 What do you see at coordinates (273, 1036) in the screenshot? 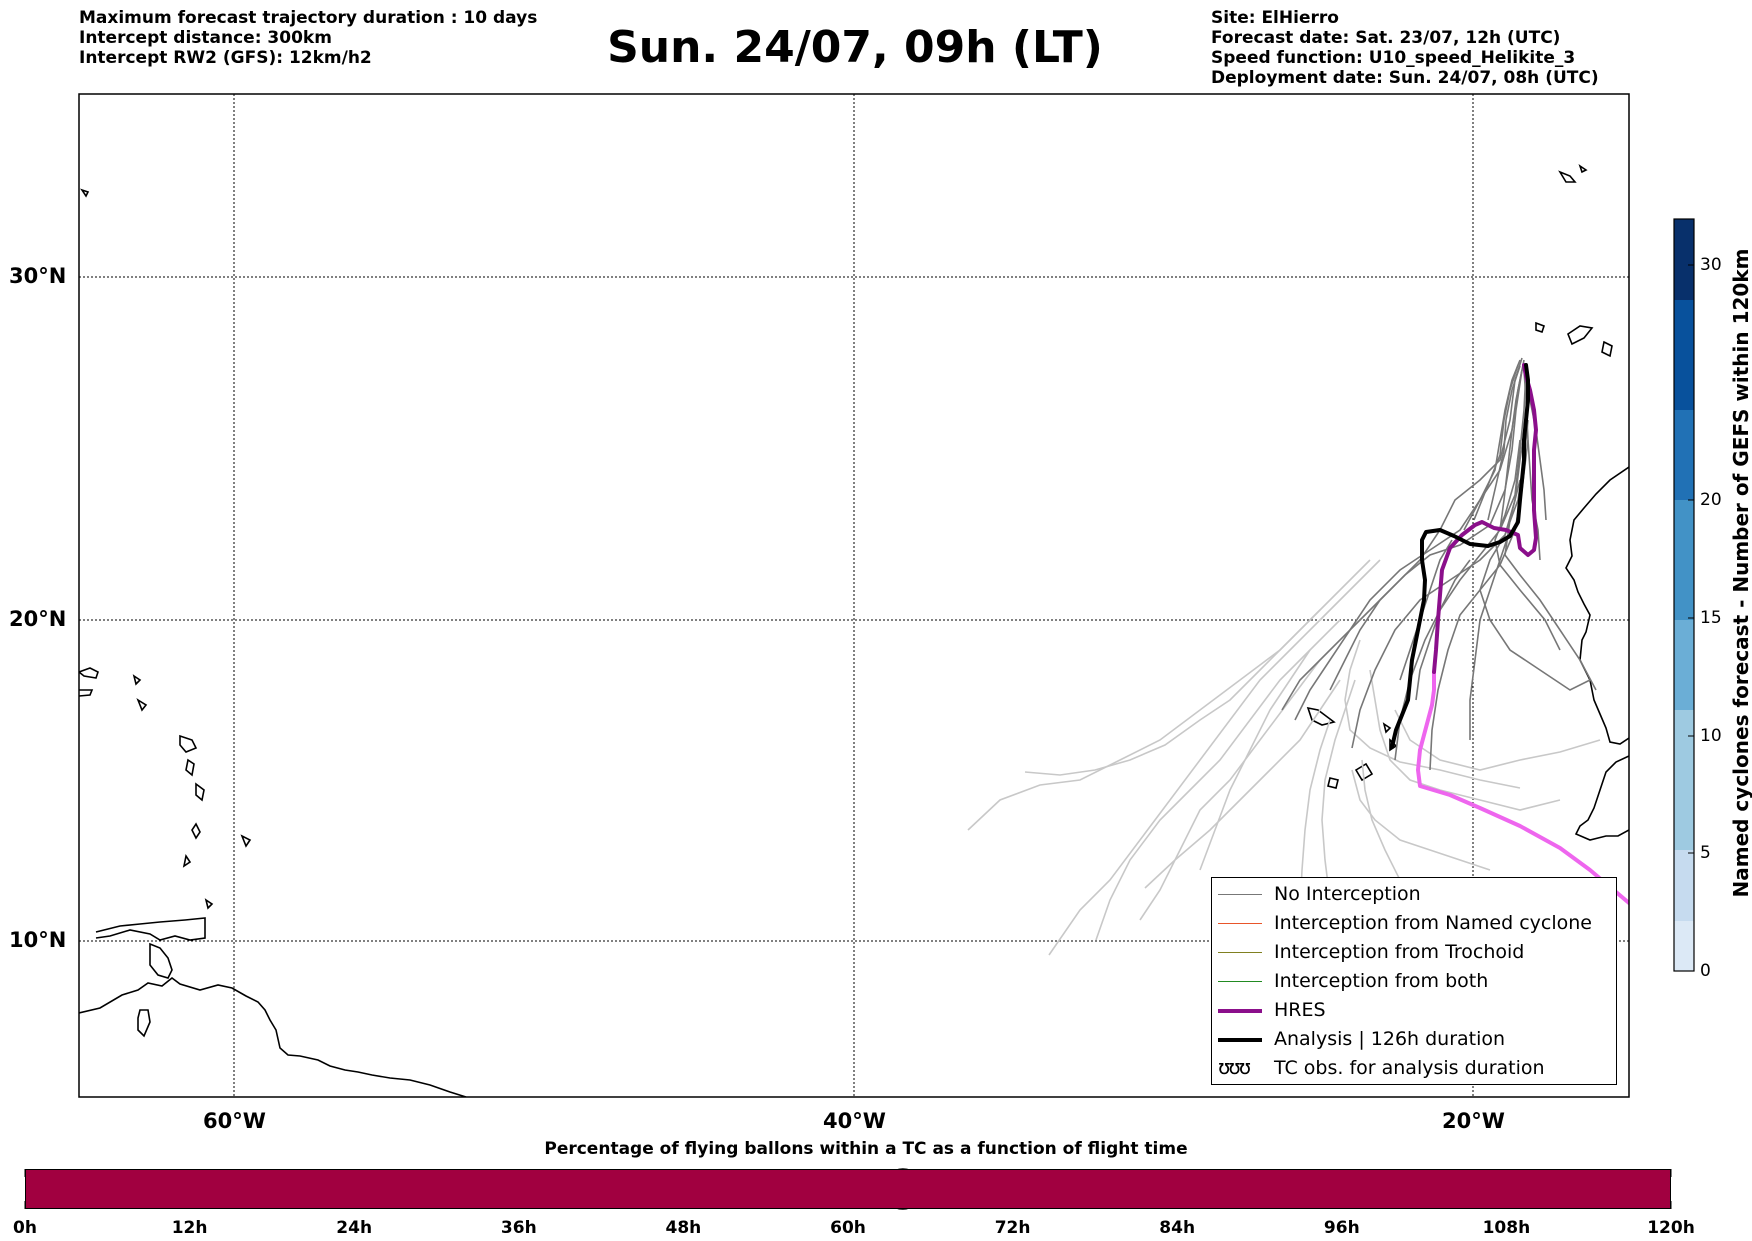
I see `south-america-coast` at bounding box center [273, 1036].